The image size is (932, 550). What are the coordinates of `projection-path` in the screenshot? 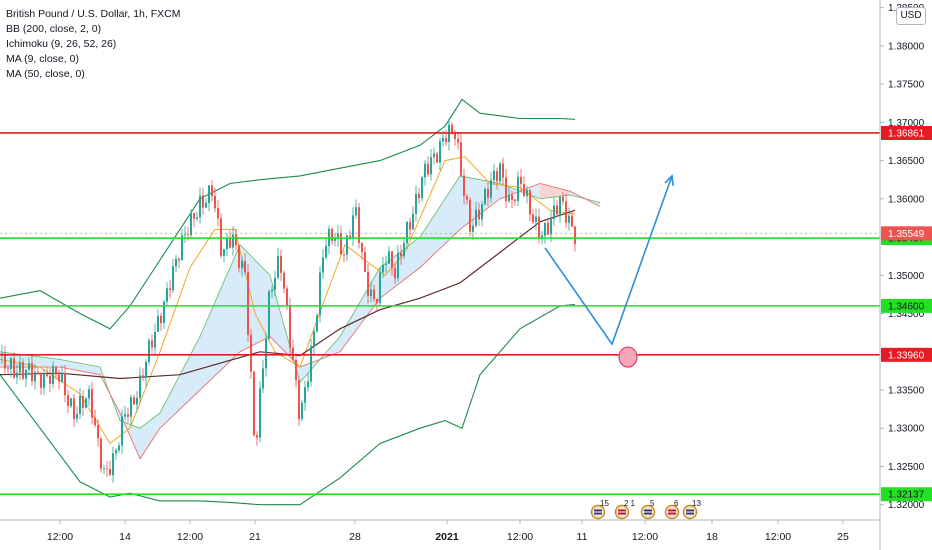 It's located at (608, 260).